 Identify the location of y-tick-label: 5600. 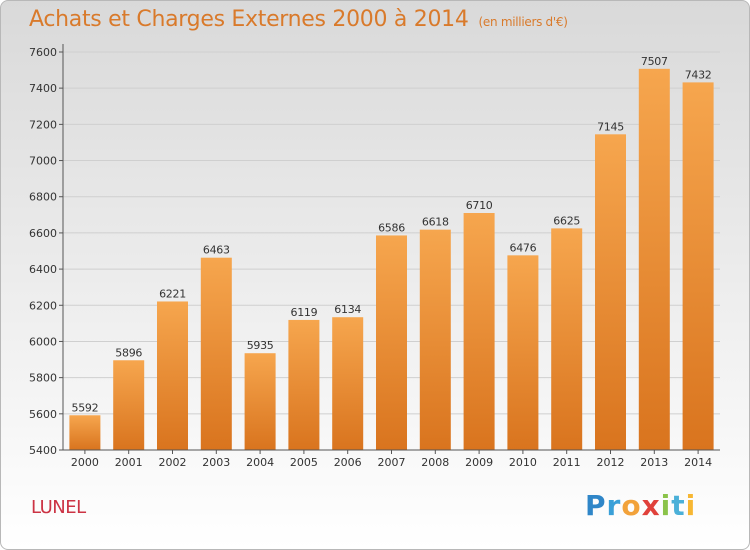
(43, 414).